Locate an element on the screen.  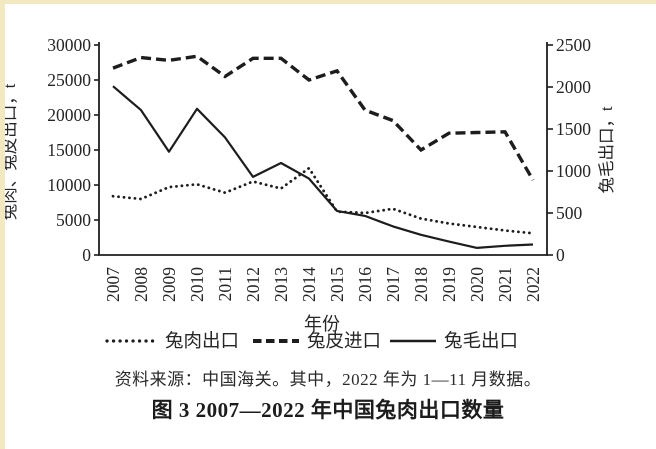
right-axis-tick-label: 1000 is located at coordinates (573, 171).